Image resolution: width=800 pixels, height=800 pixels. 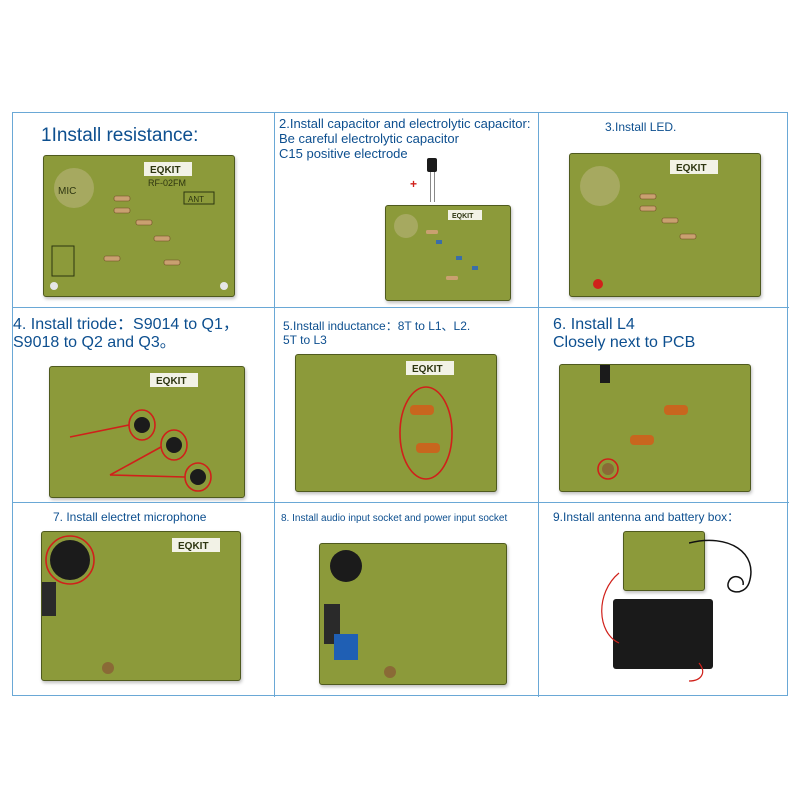 I want to click on inductor-highlight, so click(x=426, y=433).